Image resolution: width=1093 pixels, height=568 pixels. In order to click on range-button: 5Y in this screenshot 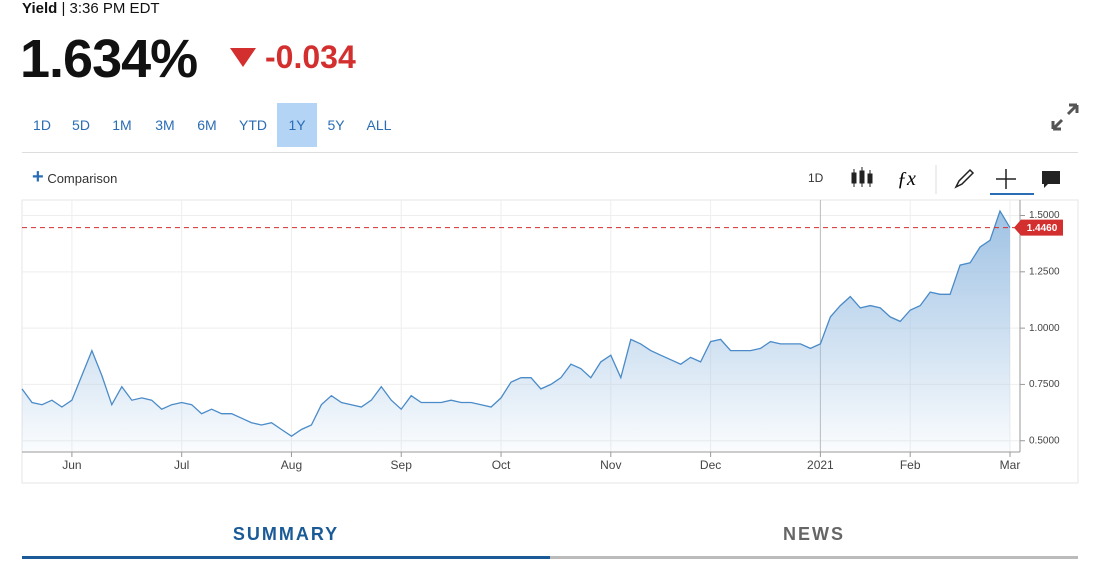, I will do `click(336, 125)`.